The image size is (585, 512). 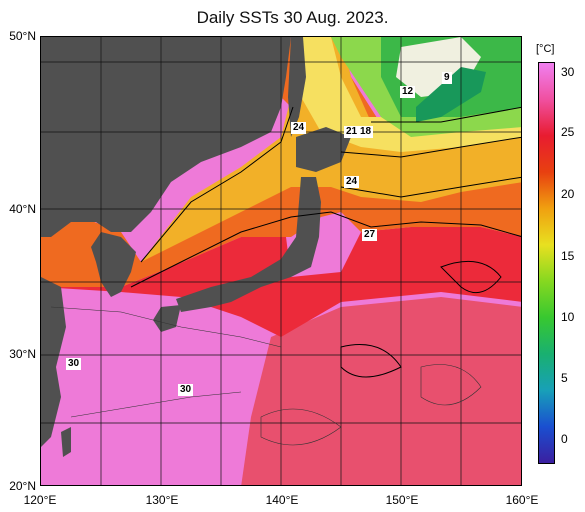 What do you see at coordinates (292, 17) in the screenshot?
I see `map-title: Daily SSTs 30 Aug. 2023.` at bounding box center [292, 17].